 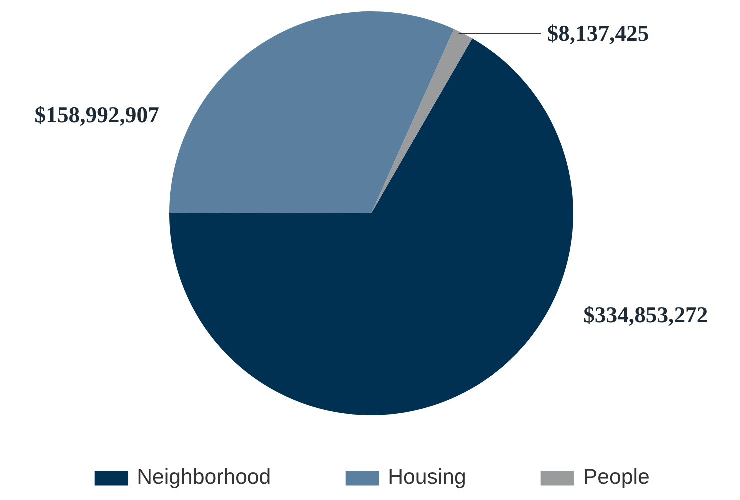 What do you see at coordinates (97, 115) in the screenshot?
I see `data-label: $158,992,907` at bounding box center [97, 115].